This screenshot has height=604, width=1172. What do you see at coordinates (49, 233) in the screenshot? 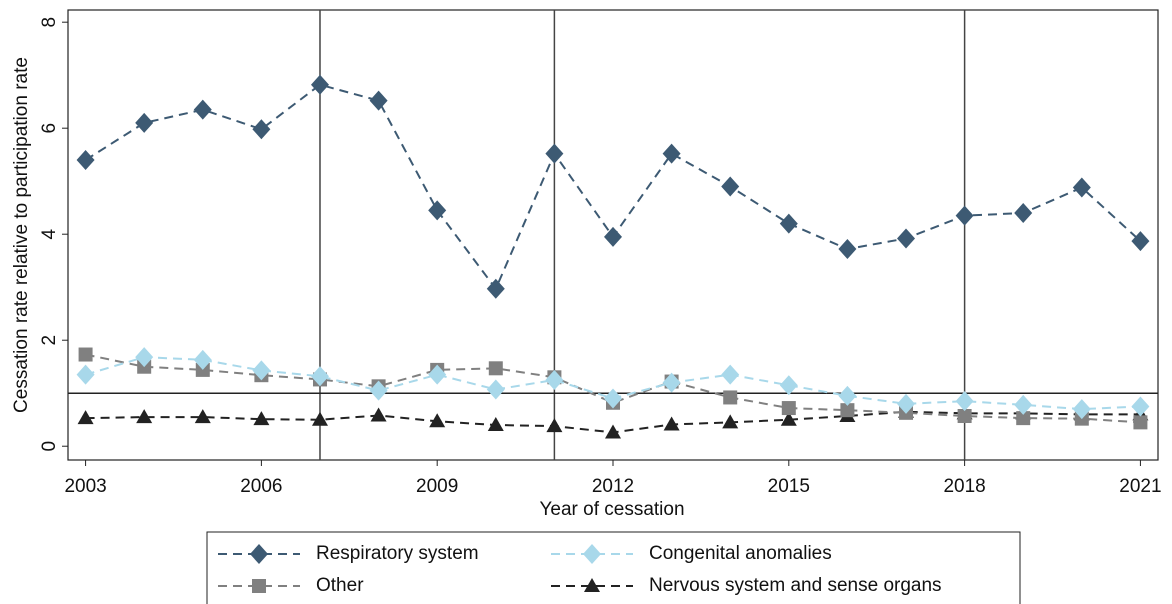
I see `y-tick-label: 4` at bounding box center [49, 233].